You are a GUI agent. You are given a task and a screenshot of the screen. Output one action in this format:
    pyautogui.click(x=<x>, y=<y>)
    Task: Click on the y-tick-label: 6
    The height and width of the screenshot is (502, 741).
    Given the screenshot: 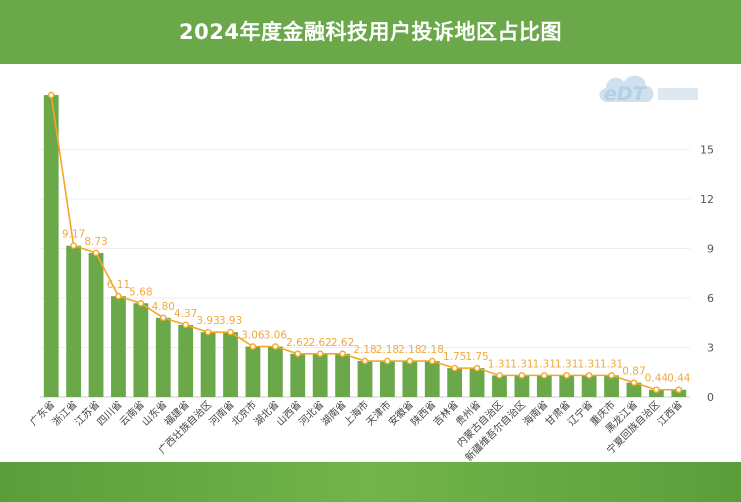 What is the action you would take?
    pyautogui.click(x=710, y=298)
    